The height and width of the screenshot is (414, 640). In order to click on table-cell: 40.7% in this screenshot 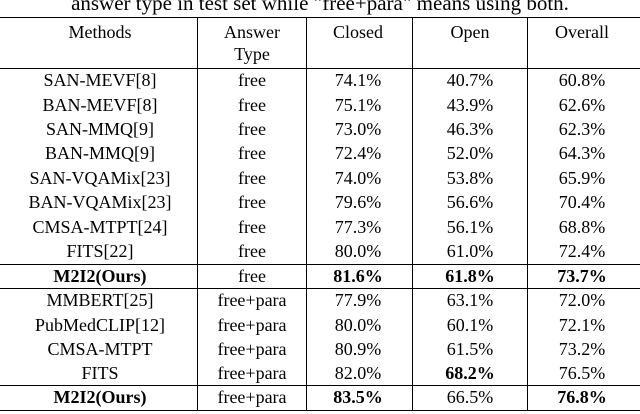, I will do `click(470, 80)`.